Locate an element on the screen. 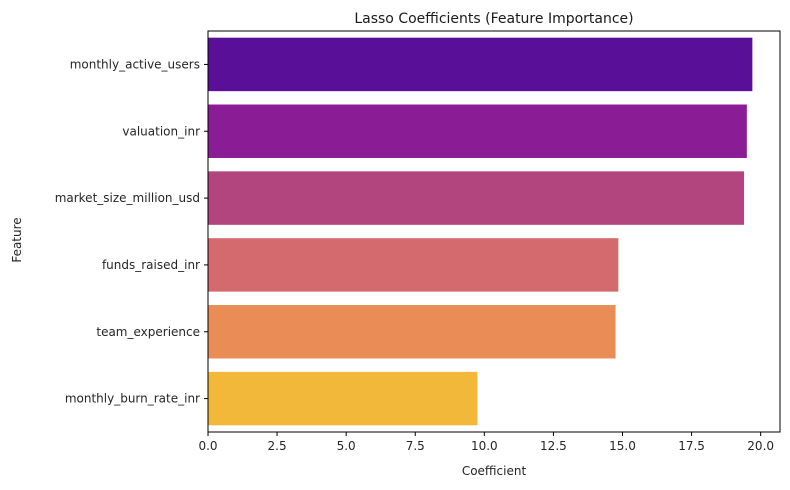  bar-market-size-million-usd is located at coordinates (476, 198).